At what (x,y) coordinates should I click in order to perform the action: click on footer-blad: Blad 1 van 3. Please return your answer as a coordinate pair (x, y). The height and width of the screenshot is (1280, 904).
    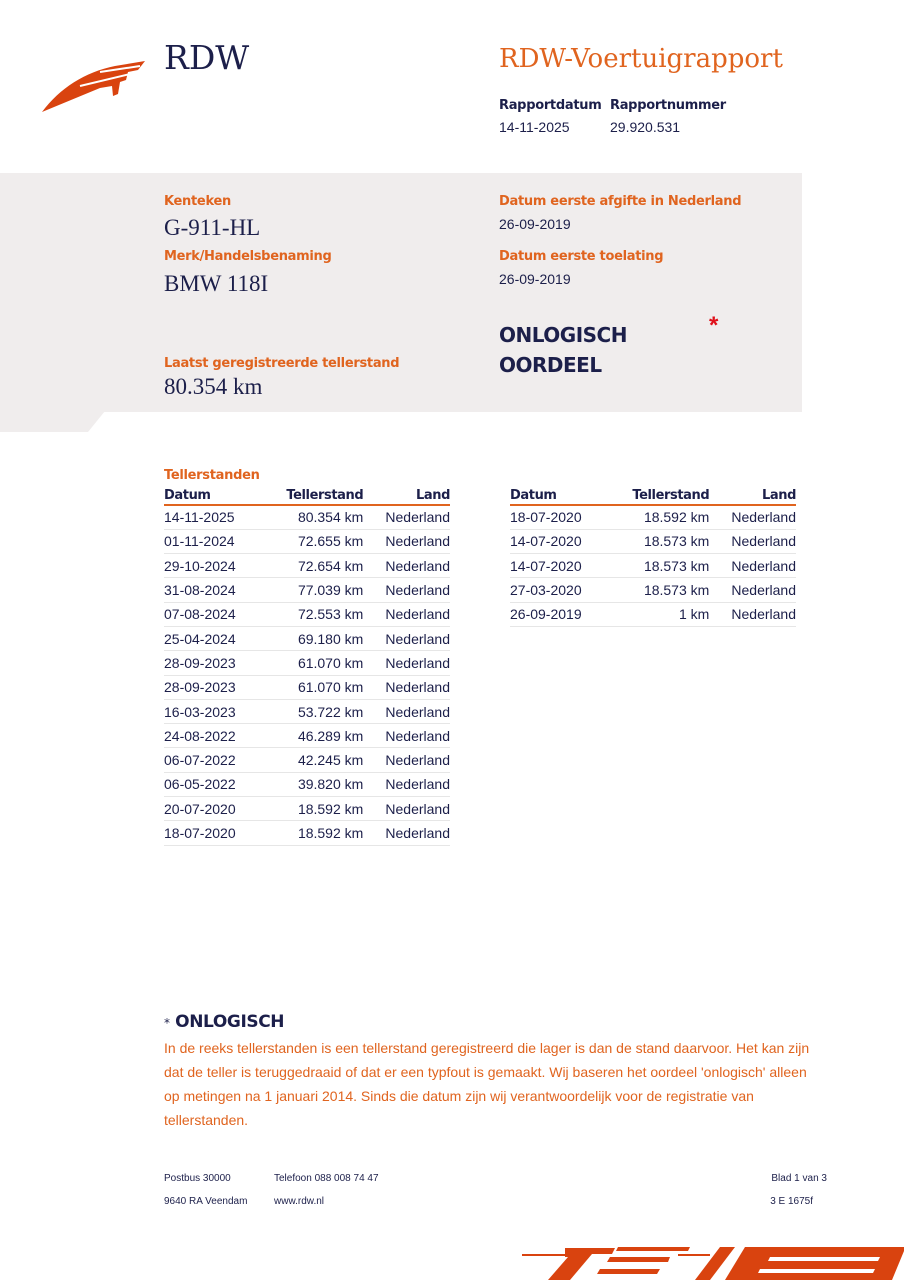
    Looking at the image, I should click on (799, 1178).